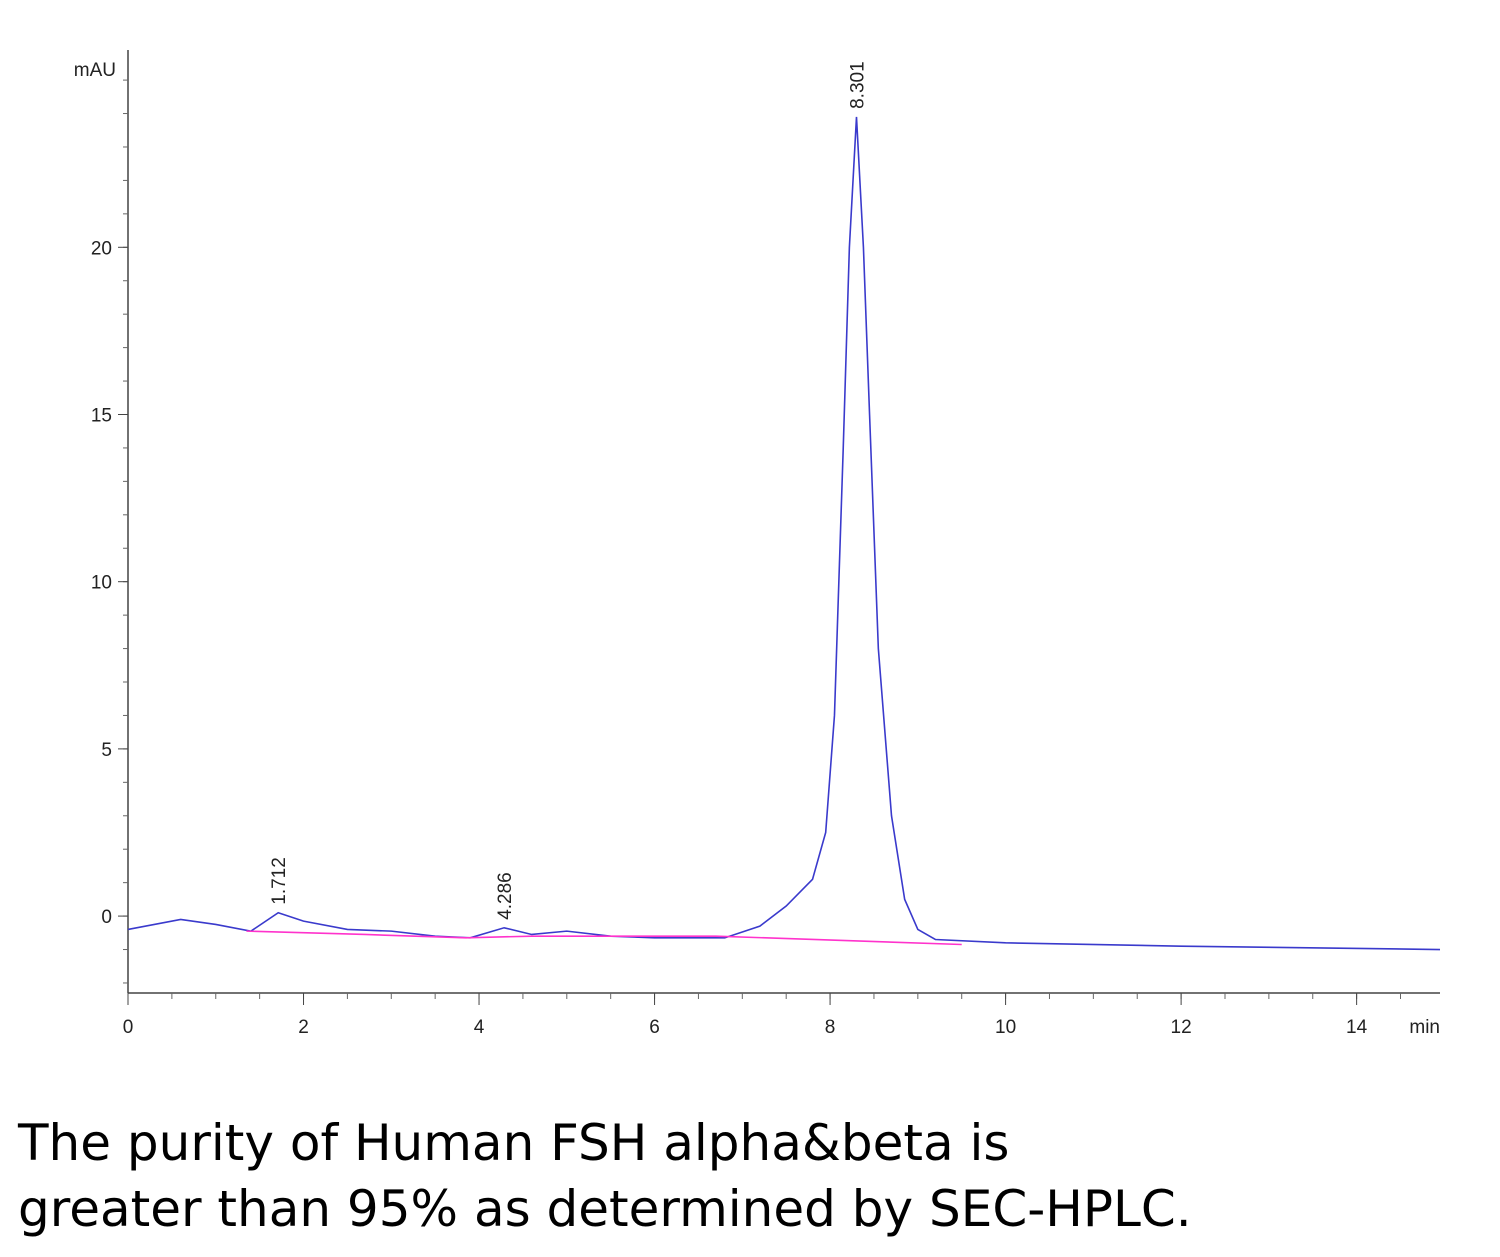 Image resolution: width=1500 pixels, height=1257 pixels. What do you see at coordinates (95, 70) in the screenshot?
I see `y-axis-label: mAU` at bounding box center [95, 70].